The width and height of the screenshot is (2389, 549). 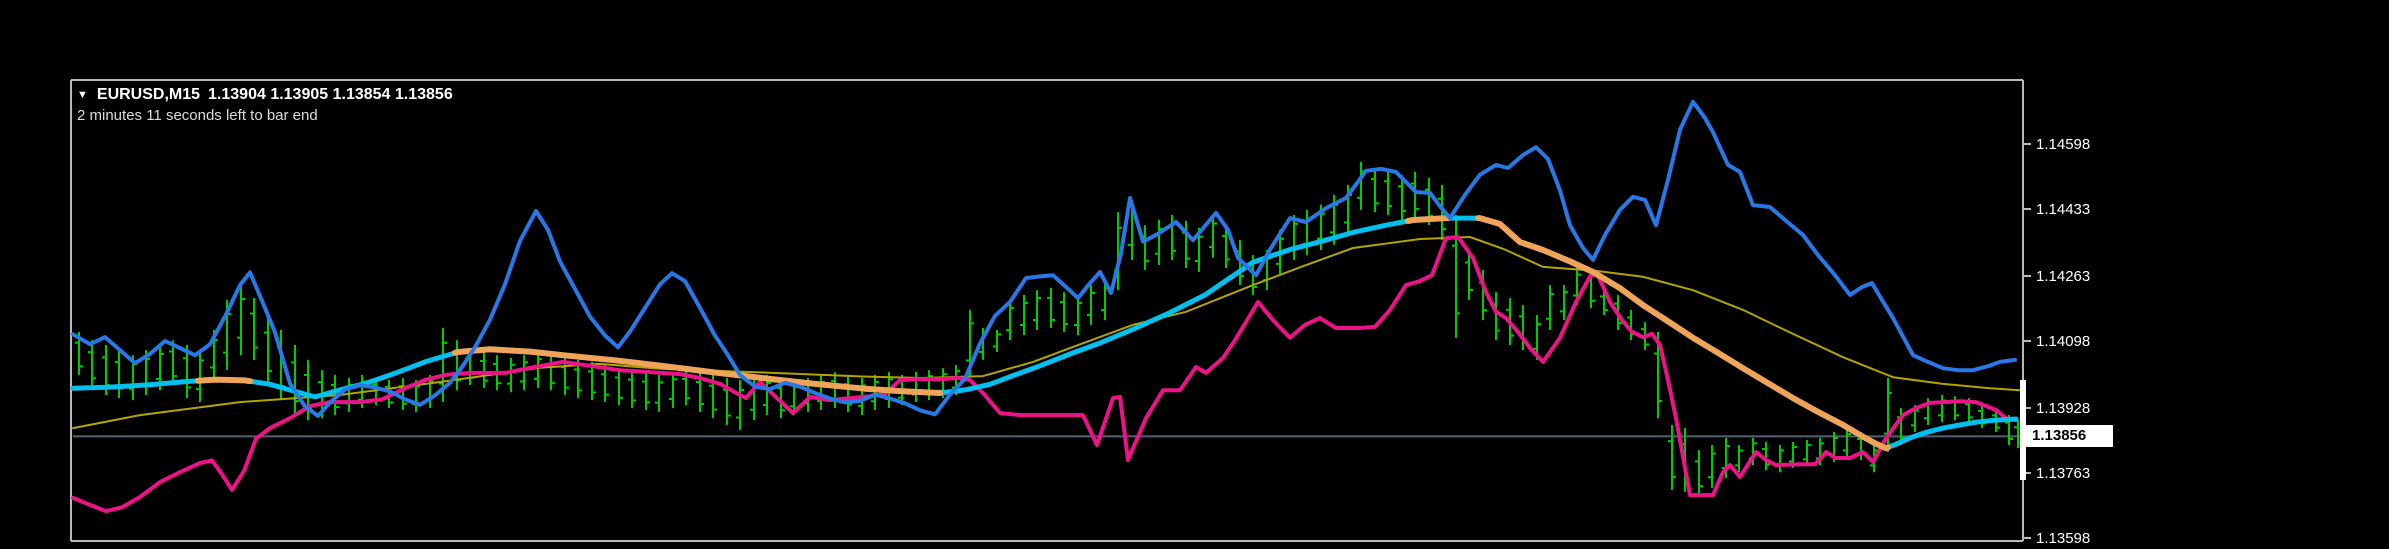 I want to click on axis-label: 1.13763, so click(x=2063, y=473).